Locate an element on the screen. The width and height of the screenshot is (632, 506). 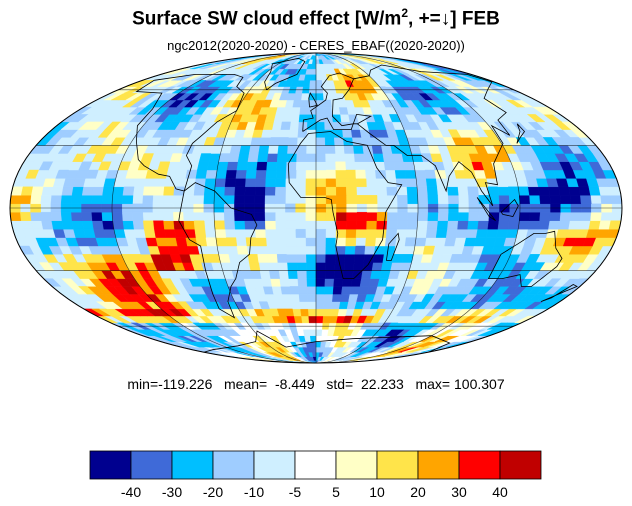
colorbar-tick-label: 30 is located at coordinates (459, 492).